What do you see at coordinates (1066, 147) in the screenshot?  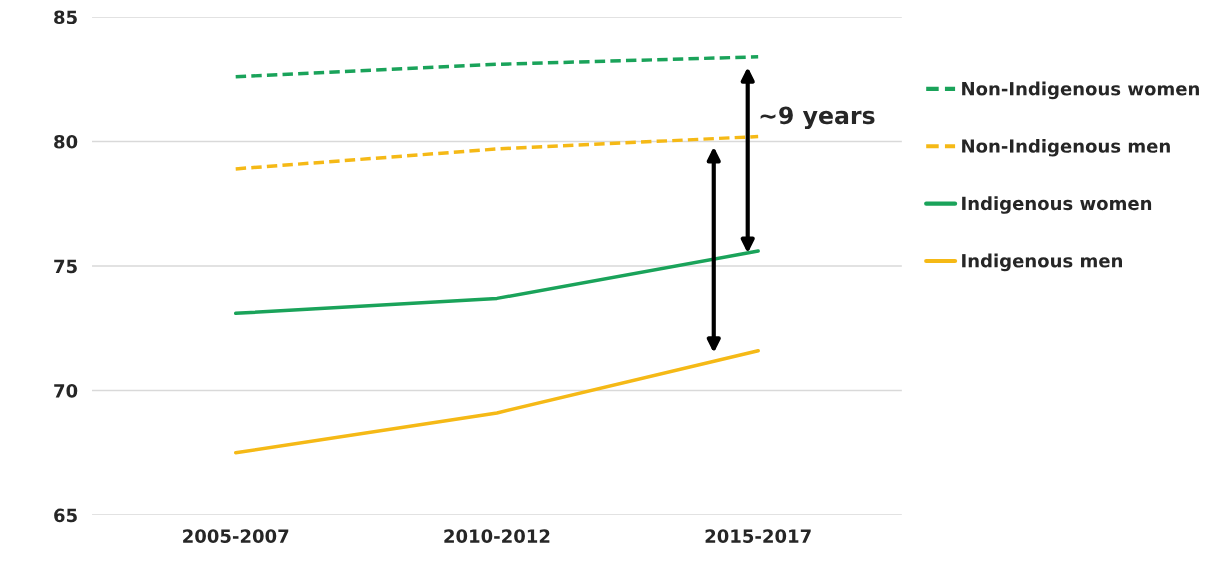 I see `legend-label: Non-Indigenous men` at bounding box center [1066, 147].